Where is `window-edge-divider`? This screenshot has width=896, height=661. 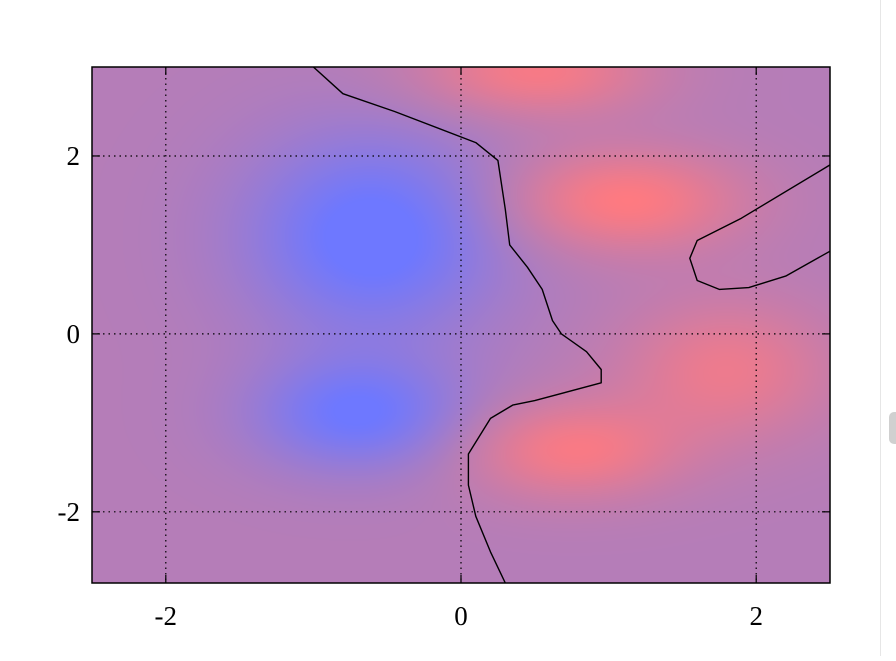 window-edge-divider is located at coordinates (880, 328).